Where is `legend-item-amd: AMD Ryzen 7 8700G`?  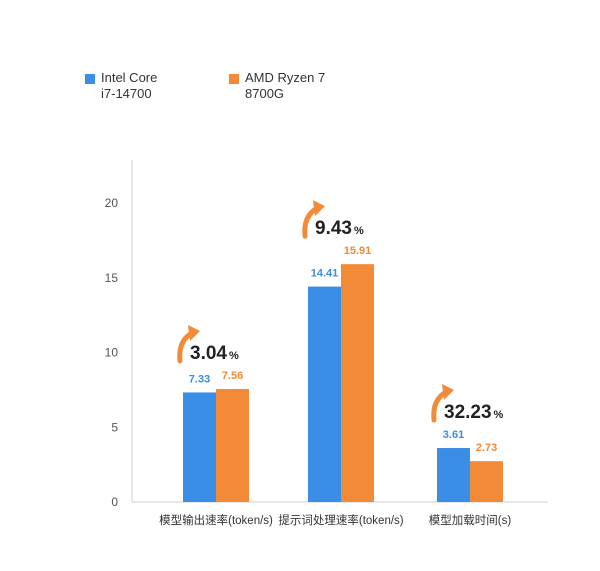
legend-item-amd: AMD Ryzen 7 8700G is located at coordinates (282, 86).